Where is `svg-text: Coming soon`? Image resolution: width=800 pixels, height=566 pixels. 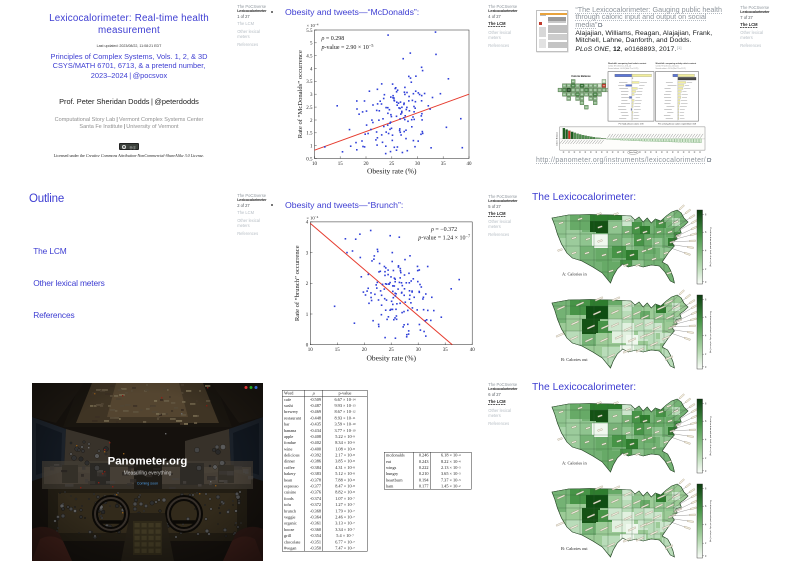
svg-text: Coming soon is located at coordinates (147, 484).